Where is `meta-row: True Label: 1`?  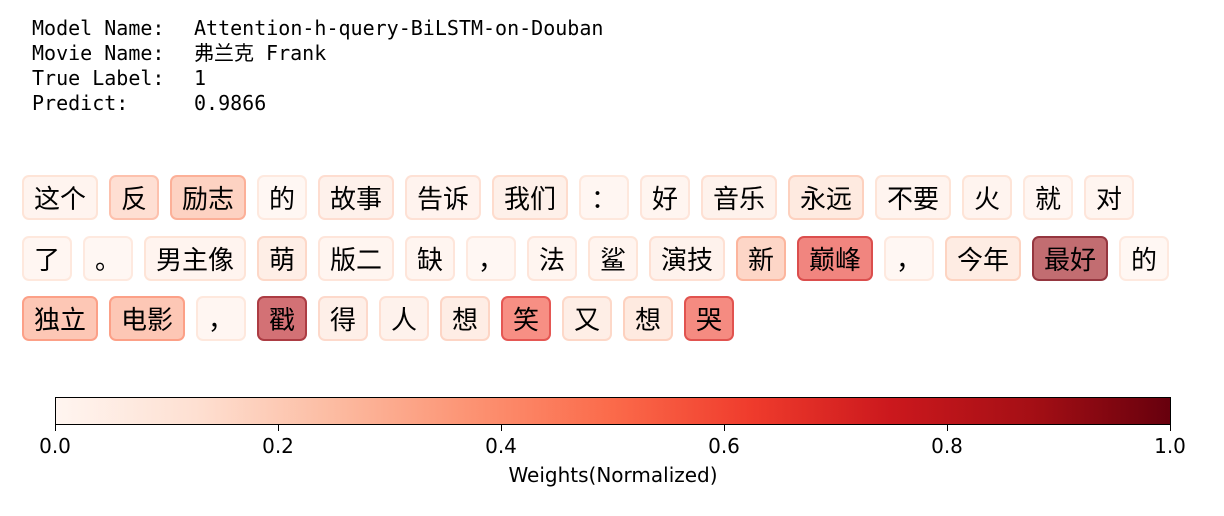
meta-row: True Label: 1 is located at coordinates (317, 78).